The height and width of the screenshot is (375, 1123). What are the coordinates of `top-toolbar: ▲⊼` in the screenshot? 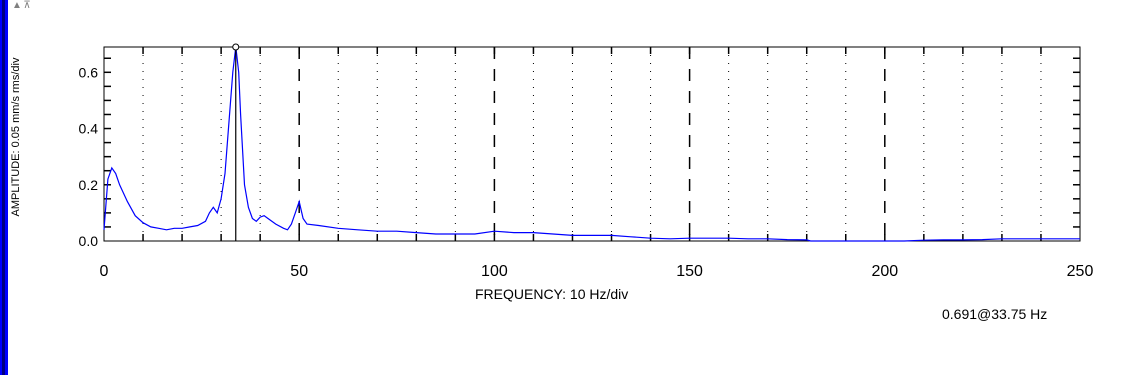 It's located at (22, 6).